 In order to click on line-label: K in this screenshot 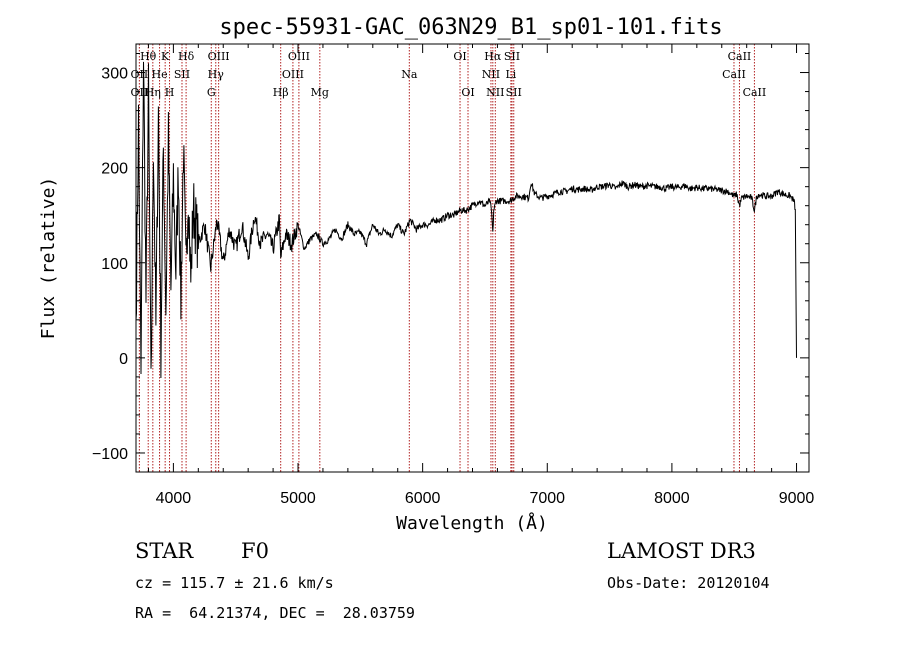, I will do `click(165, 56)`.